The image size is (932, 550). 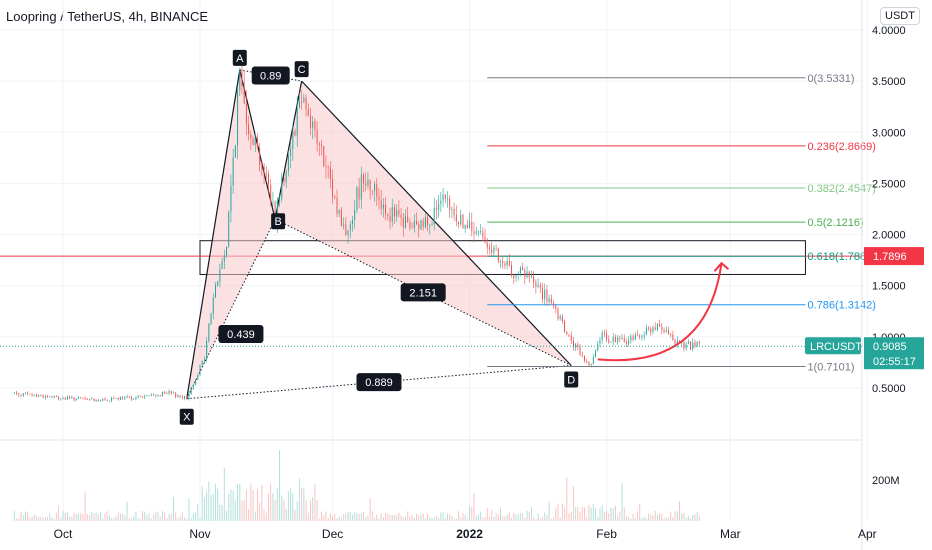 I want to click on label-text: 2.151, so click(x=423, y=293).